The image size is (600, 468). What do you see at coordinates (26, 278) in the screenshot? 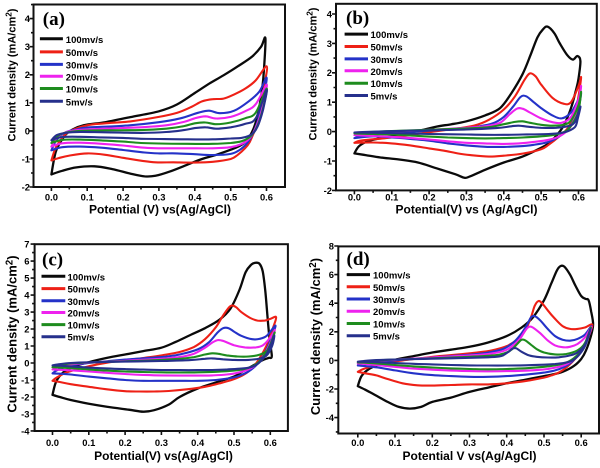
I see `svg-text: 5` at bounding box center [26, 278].